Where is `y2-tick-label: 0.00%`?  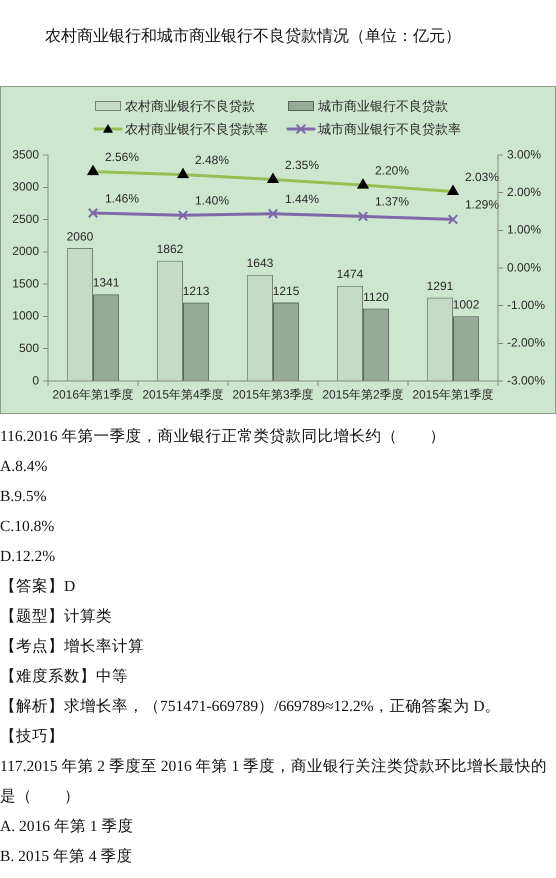
y2-tick-label: 0.00% is located at coordinates (524, 267).